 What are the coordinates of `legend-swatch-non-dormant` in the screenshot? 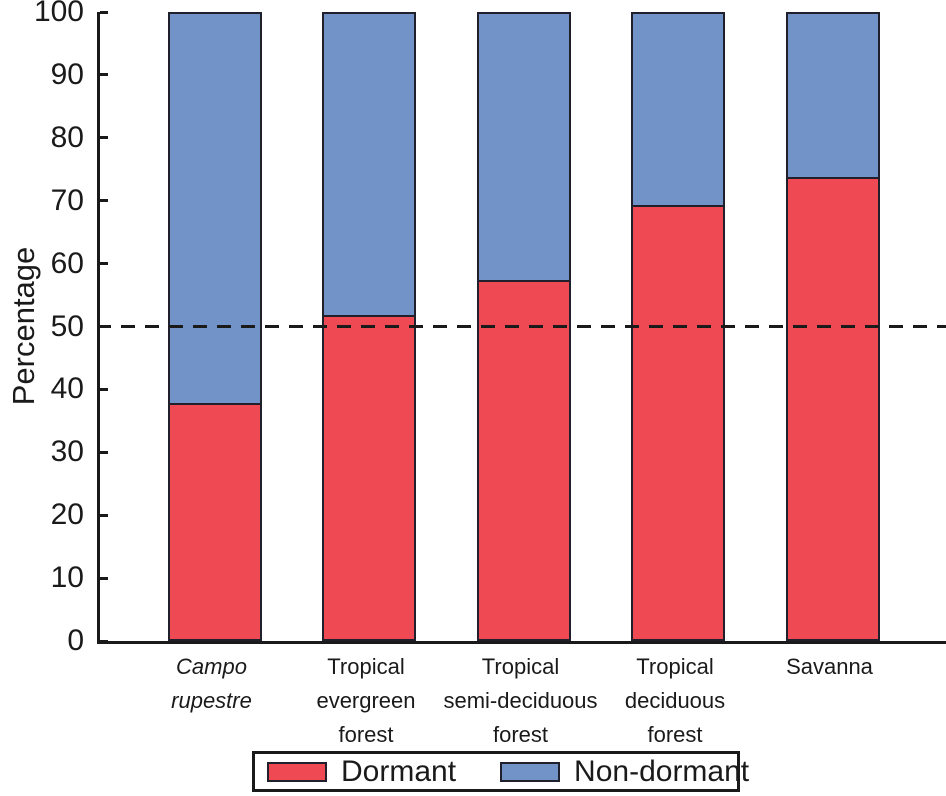 It's located at (530, 771).